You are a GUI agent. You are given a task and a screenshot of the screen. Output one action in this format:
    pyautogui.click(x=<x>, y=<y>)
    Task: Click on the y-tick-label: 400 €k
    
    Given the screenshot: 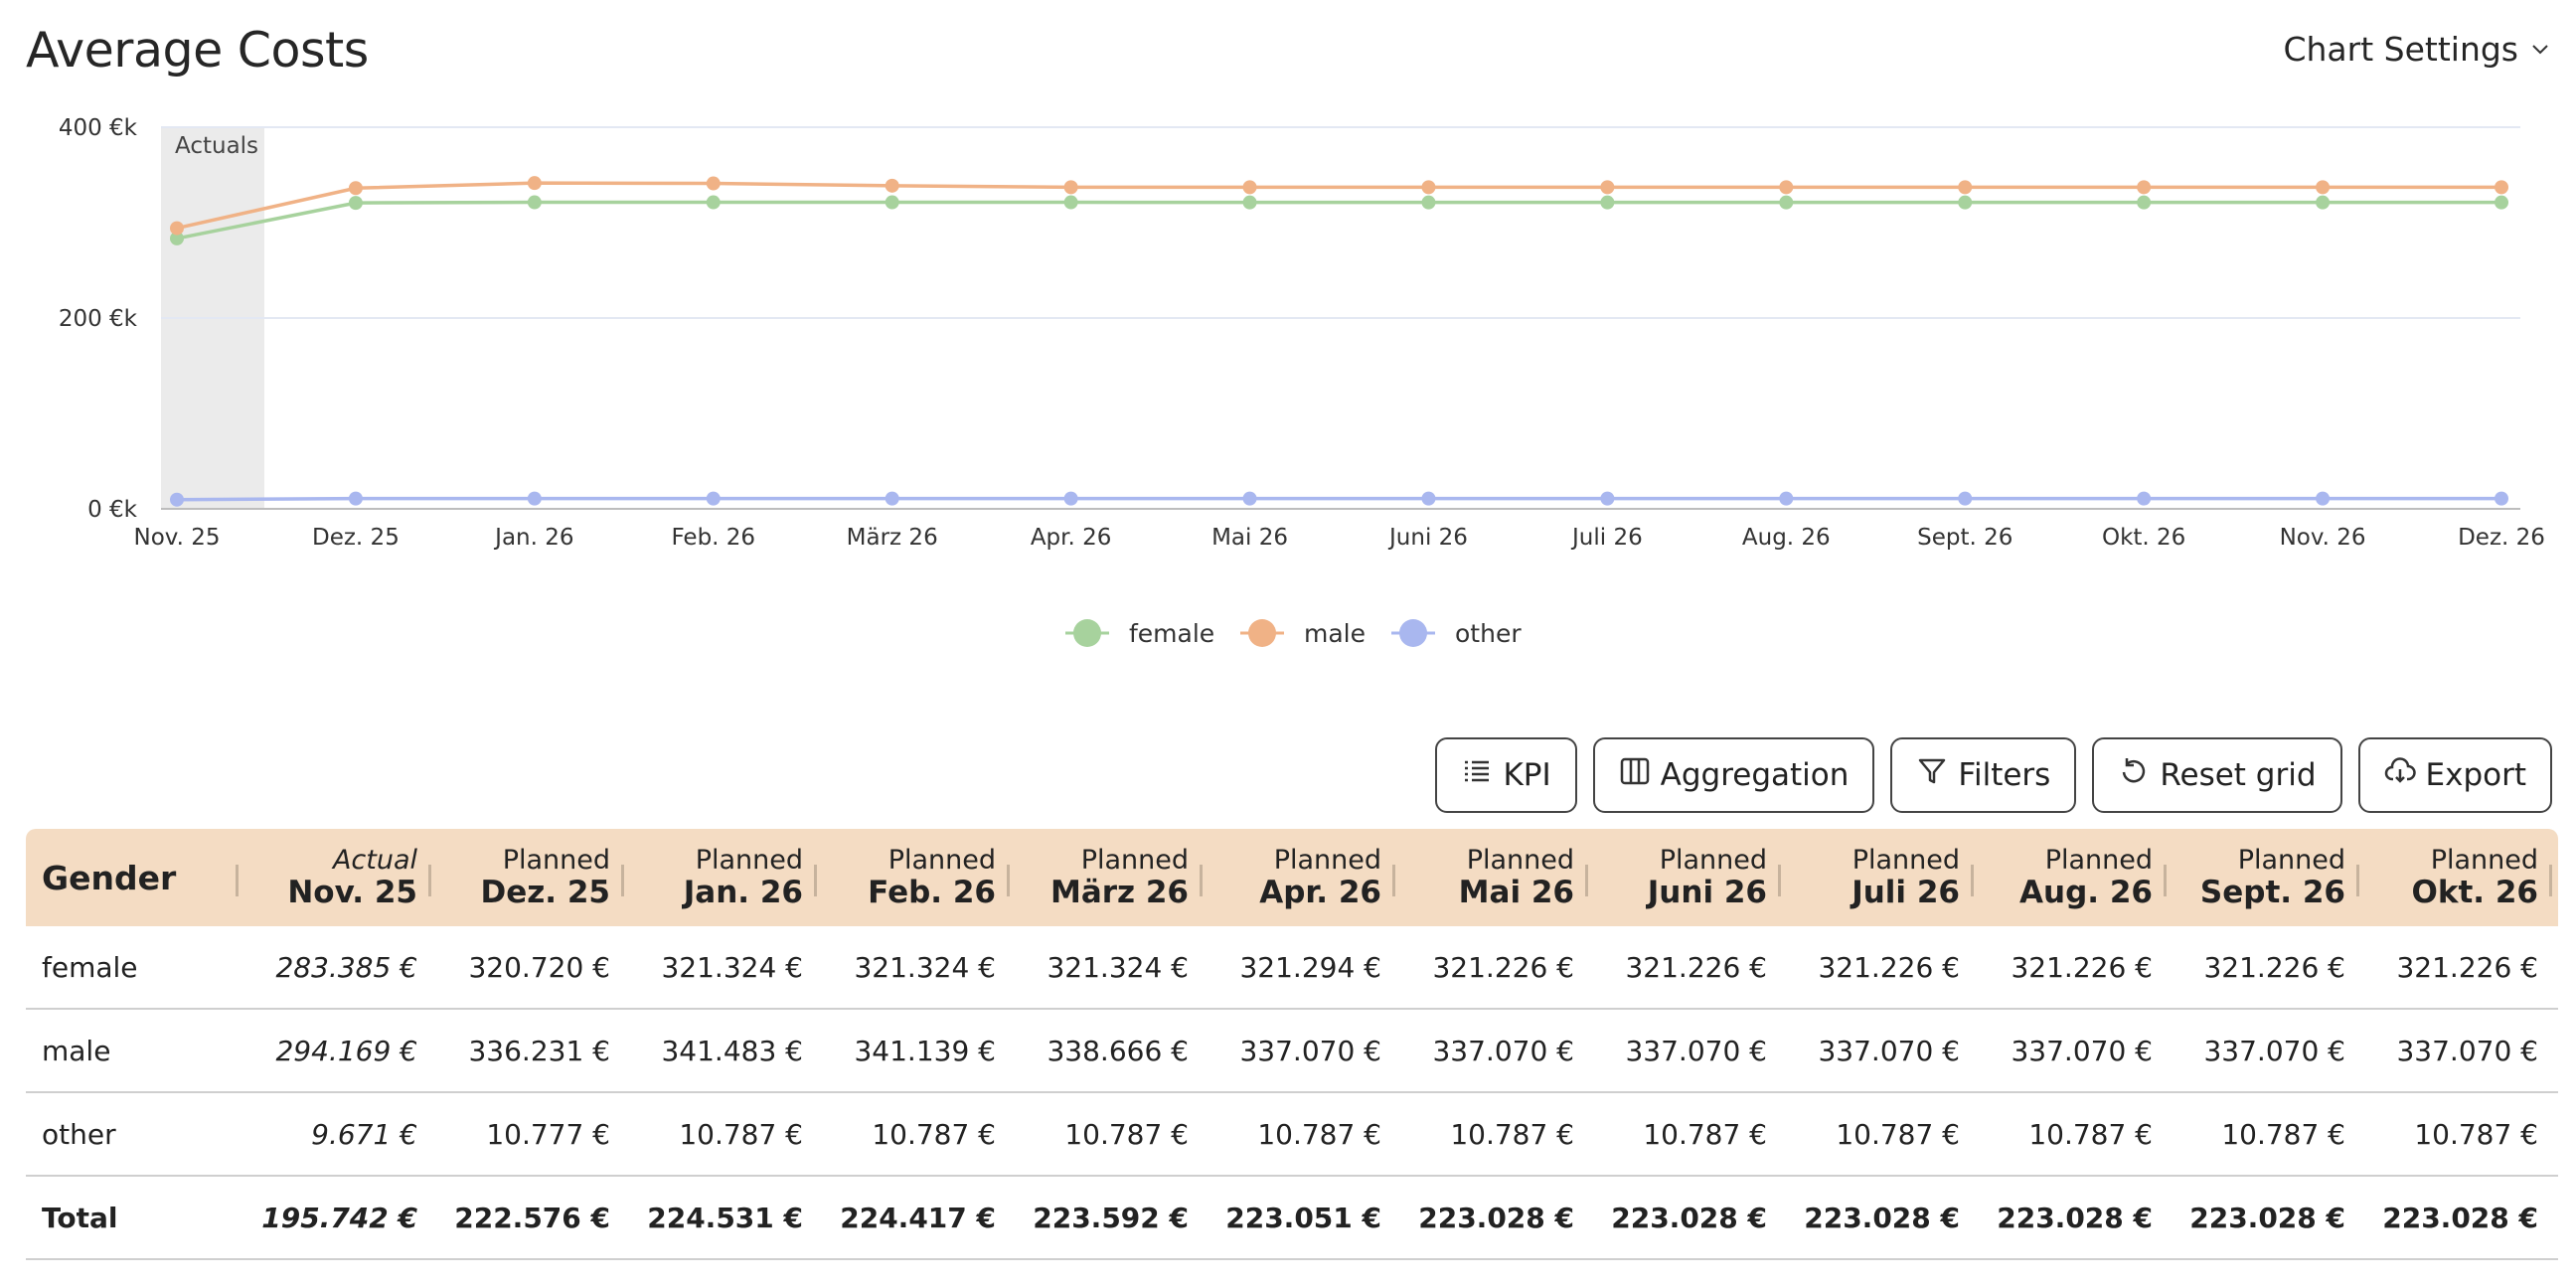 What is the action you would take?
    pyautogui.click(x=98, y=128)
    